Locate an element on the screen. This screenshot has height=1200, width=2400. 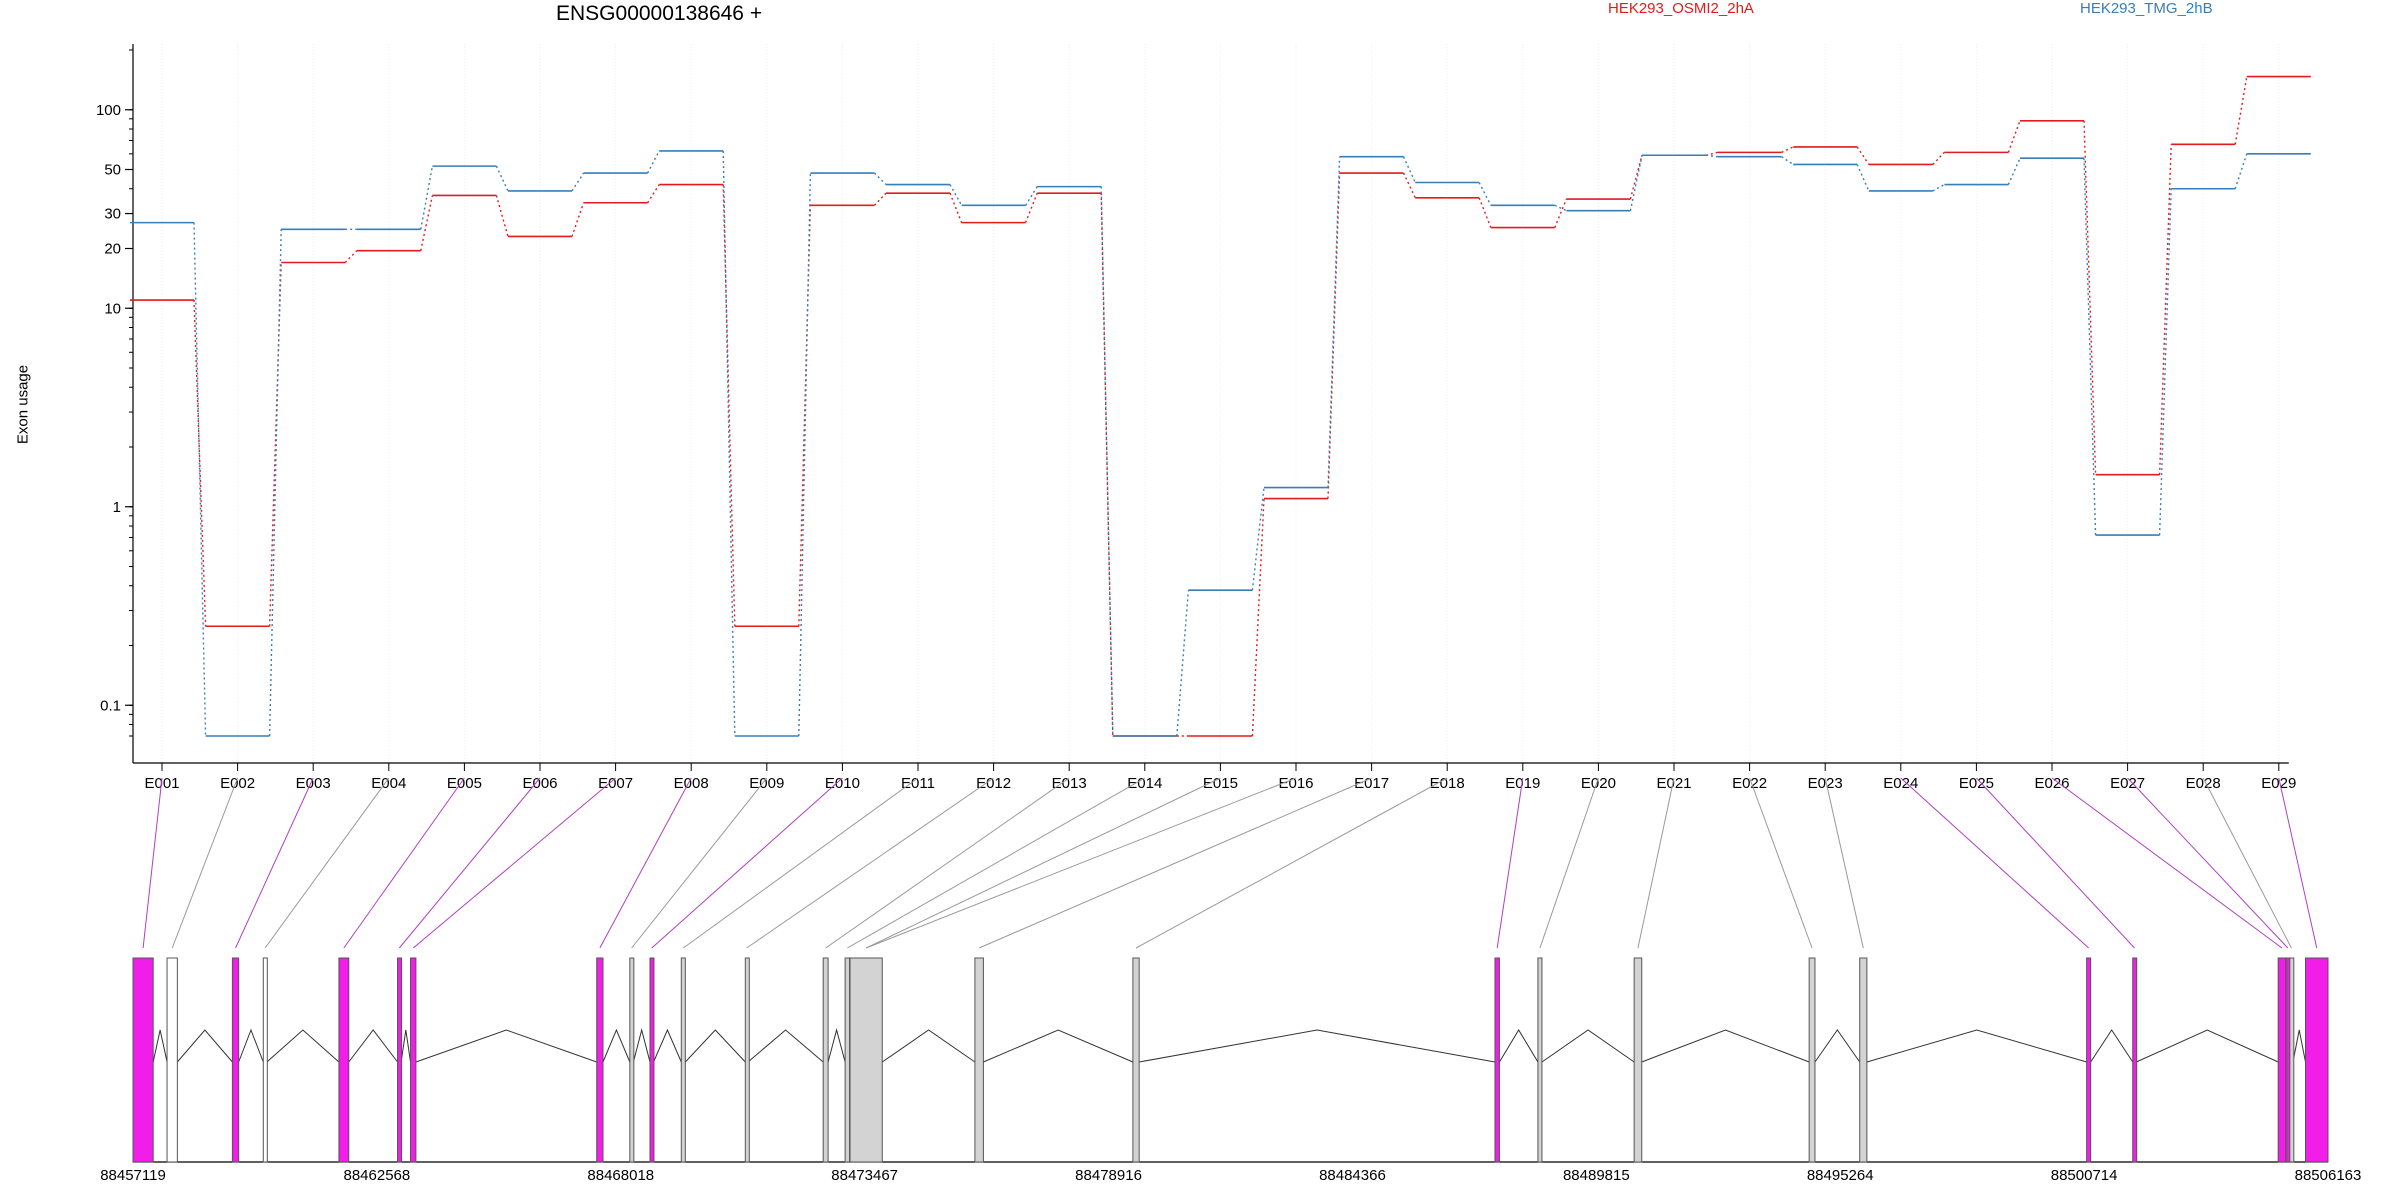
x-tick-label: E009 is located at coordinates (766, 783).